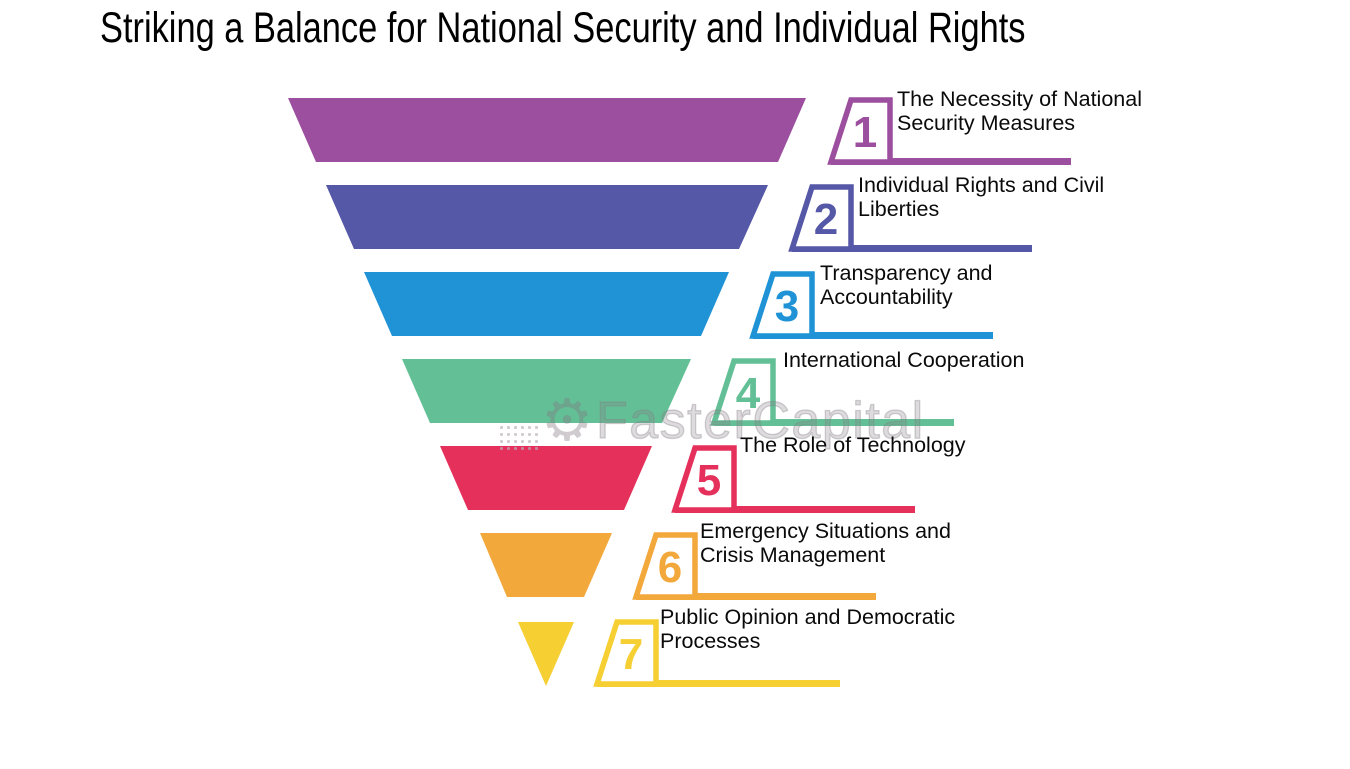 Image resolution: width=1350 pixels, height=769 pixels. I want to click on funnel-level-4: 4, so click(678, 392).